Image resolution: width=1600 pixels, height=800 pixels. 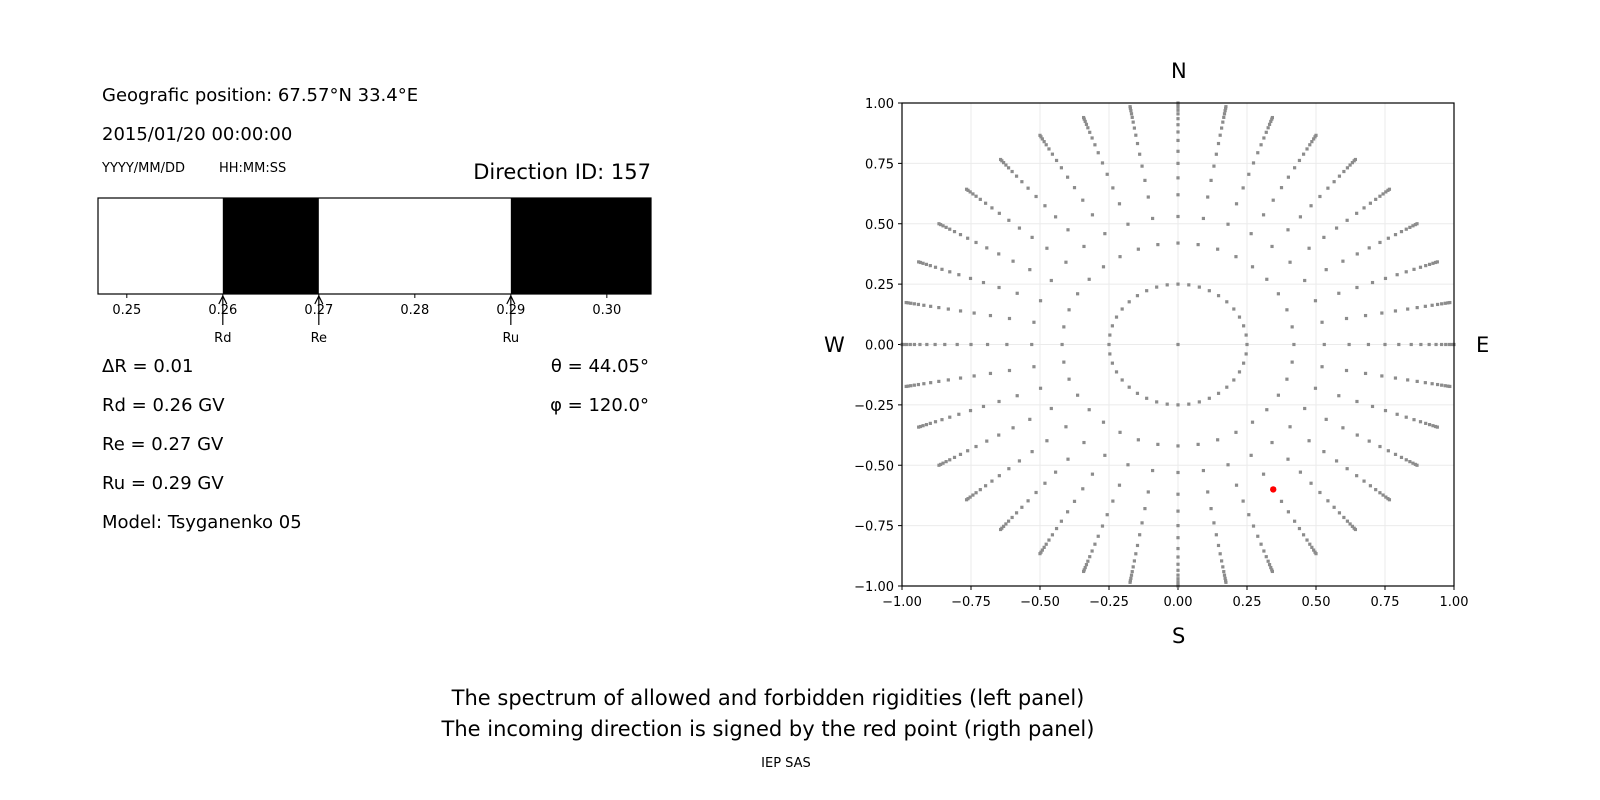 I want to click on direction-id: Direction ID: 157, so click(x=562, y=172).